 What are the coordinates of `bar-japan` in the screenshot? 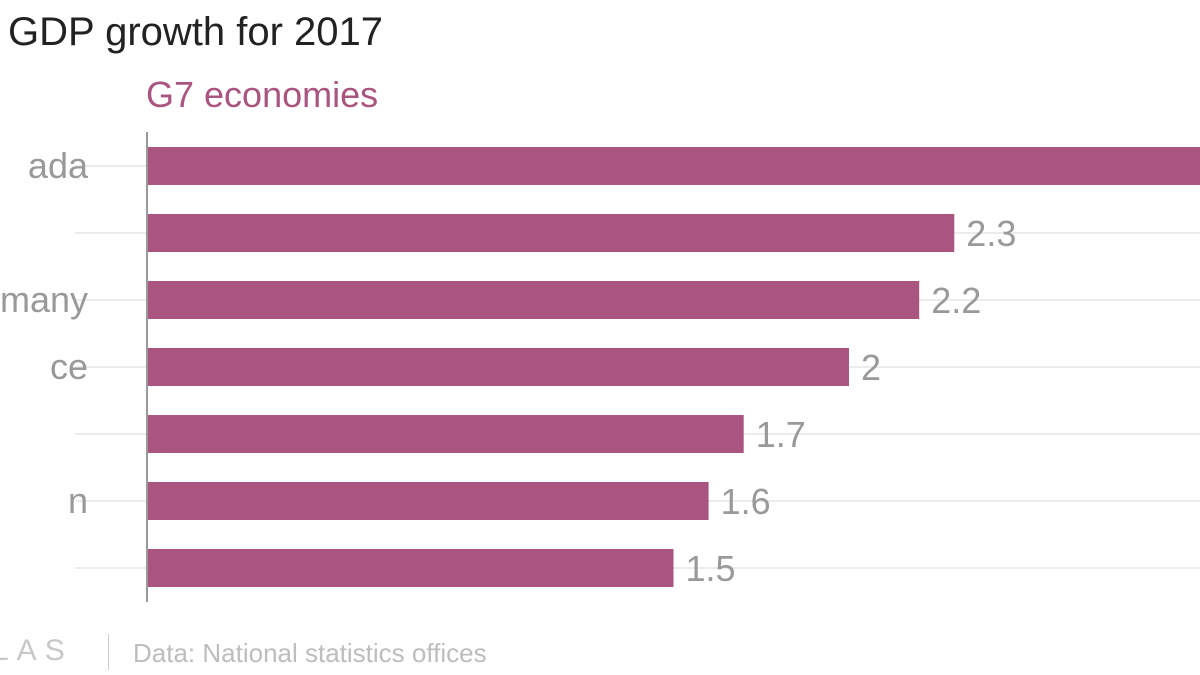 It's located at (428, 501).